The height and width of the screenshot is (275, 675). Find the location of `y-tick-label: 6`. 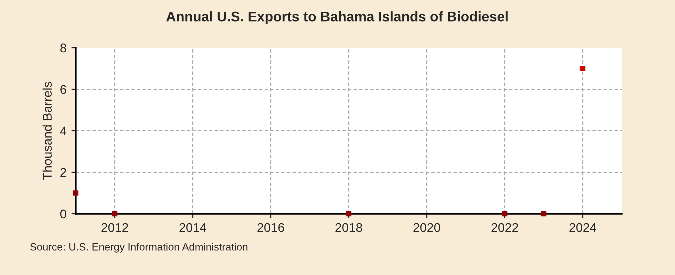

y-tick-label: 6 is located at coordinates (63, 89).